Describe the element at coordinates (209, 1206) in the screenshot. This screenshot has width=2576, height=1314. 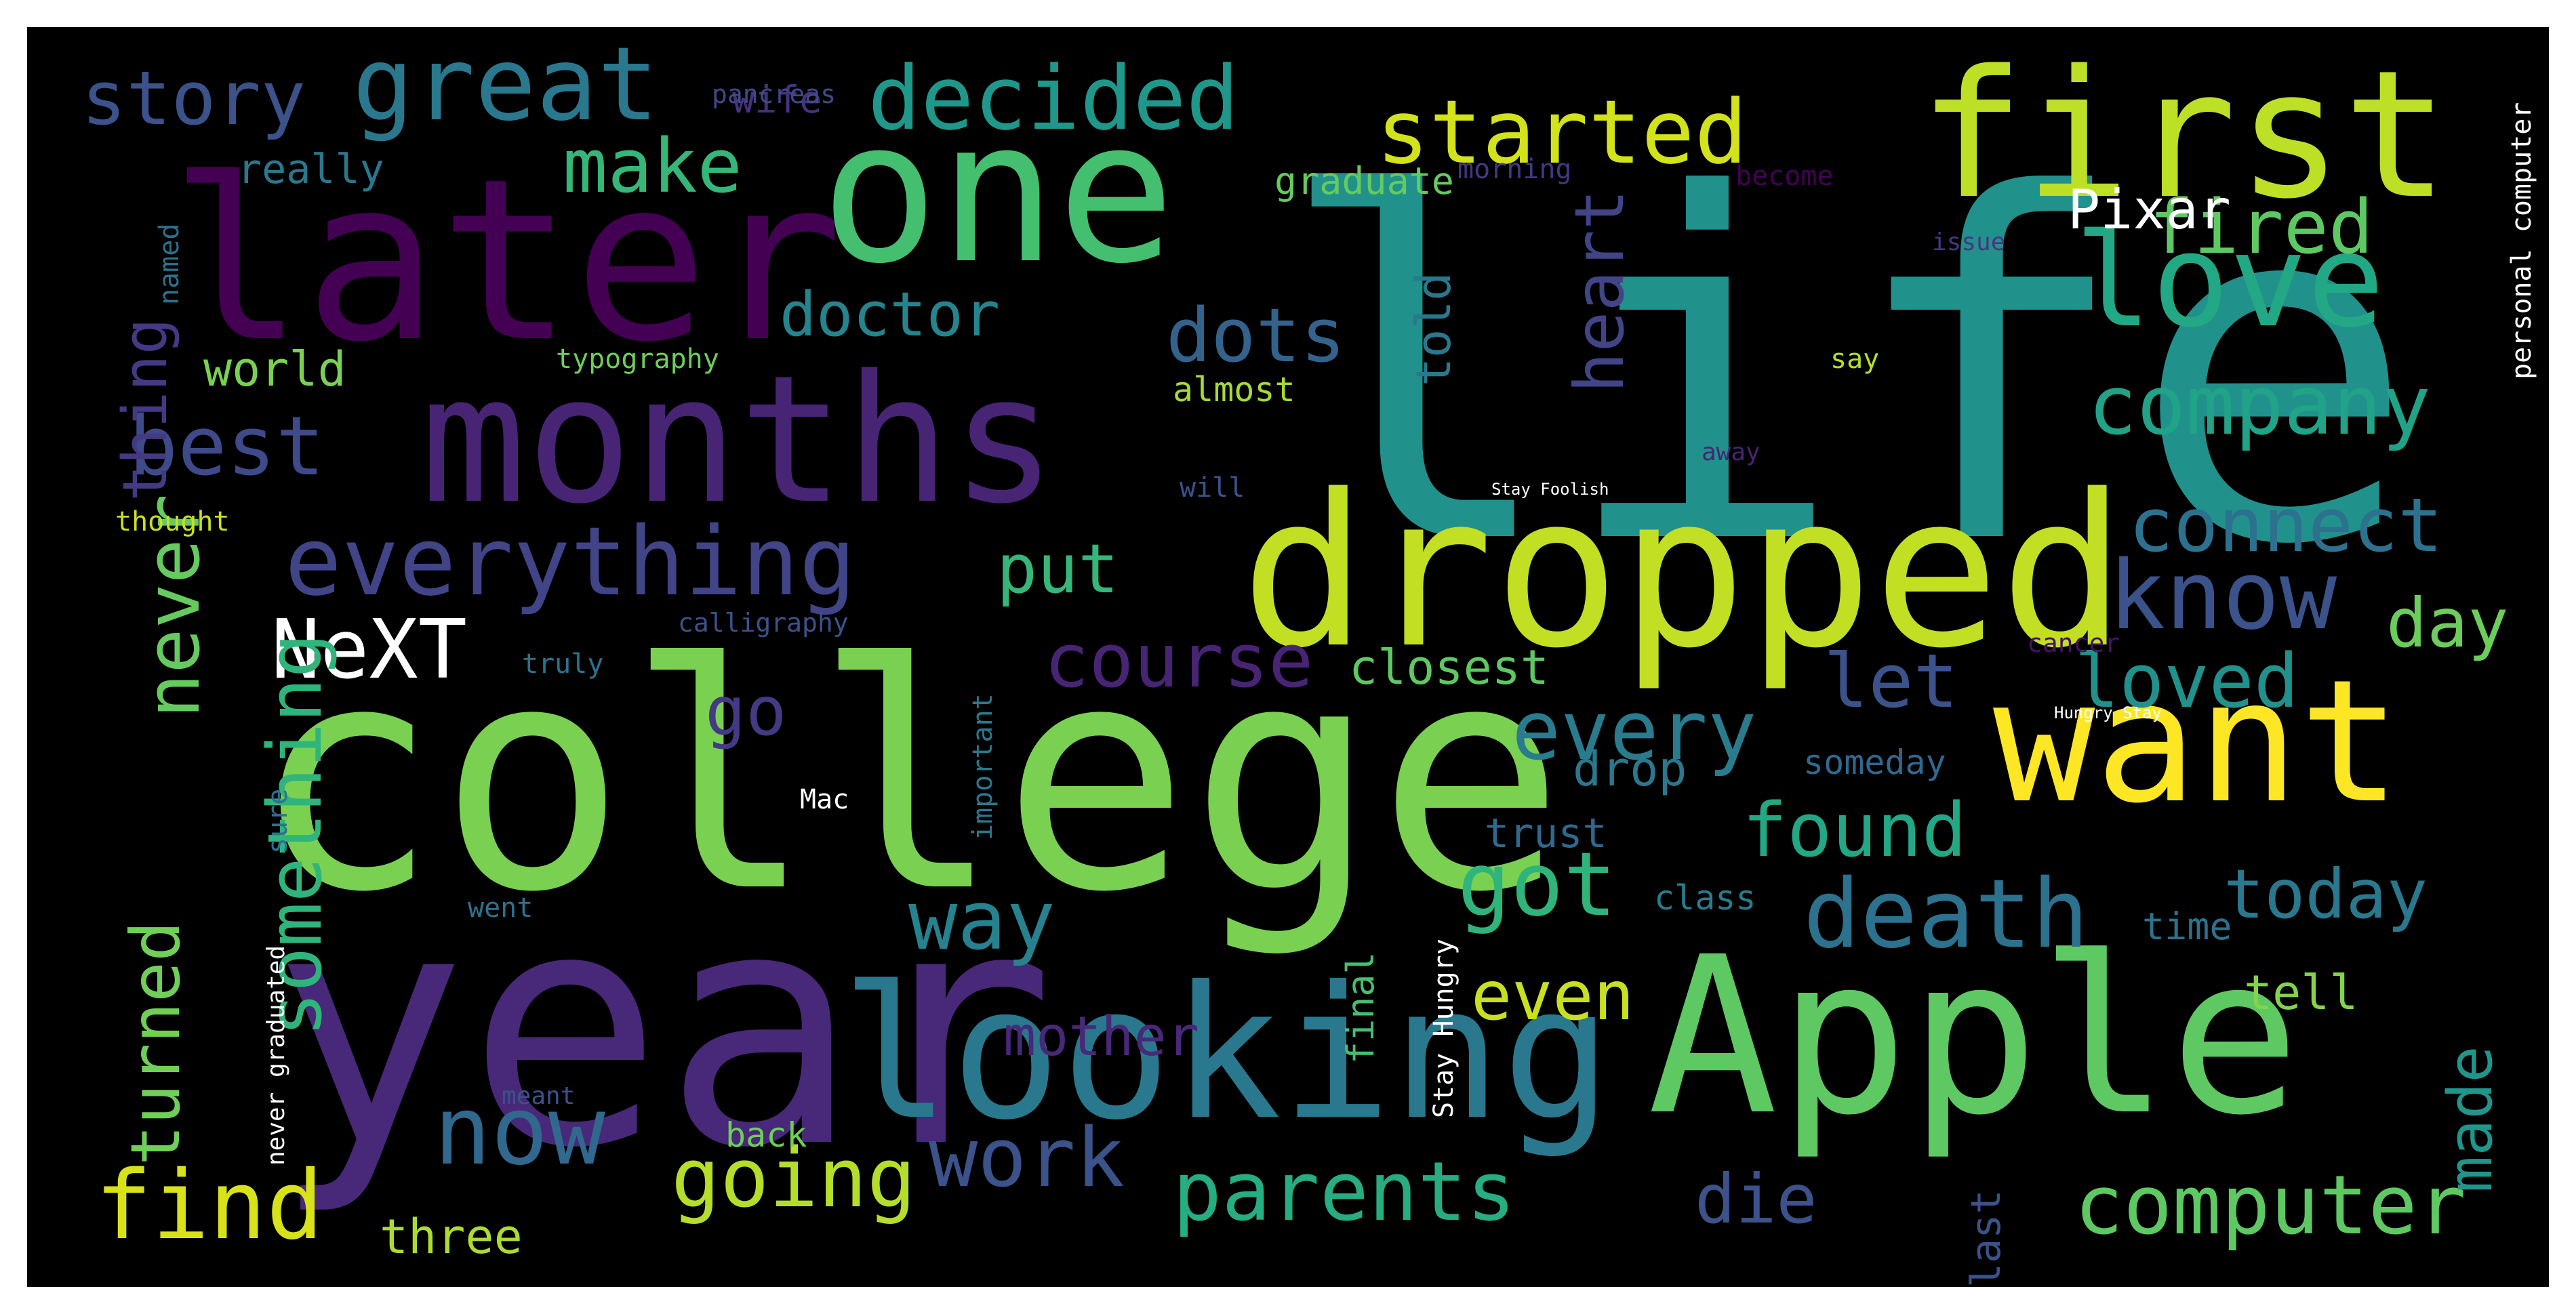
I see `word-find: find` at that location.